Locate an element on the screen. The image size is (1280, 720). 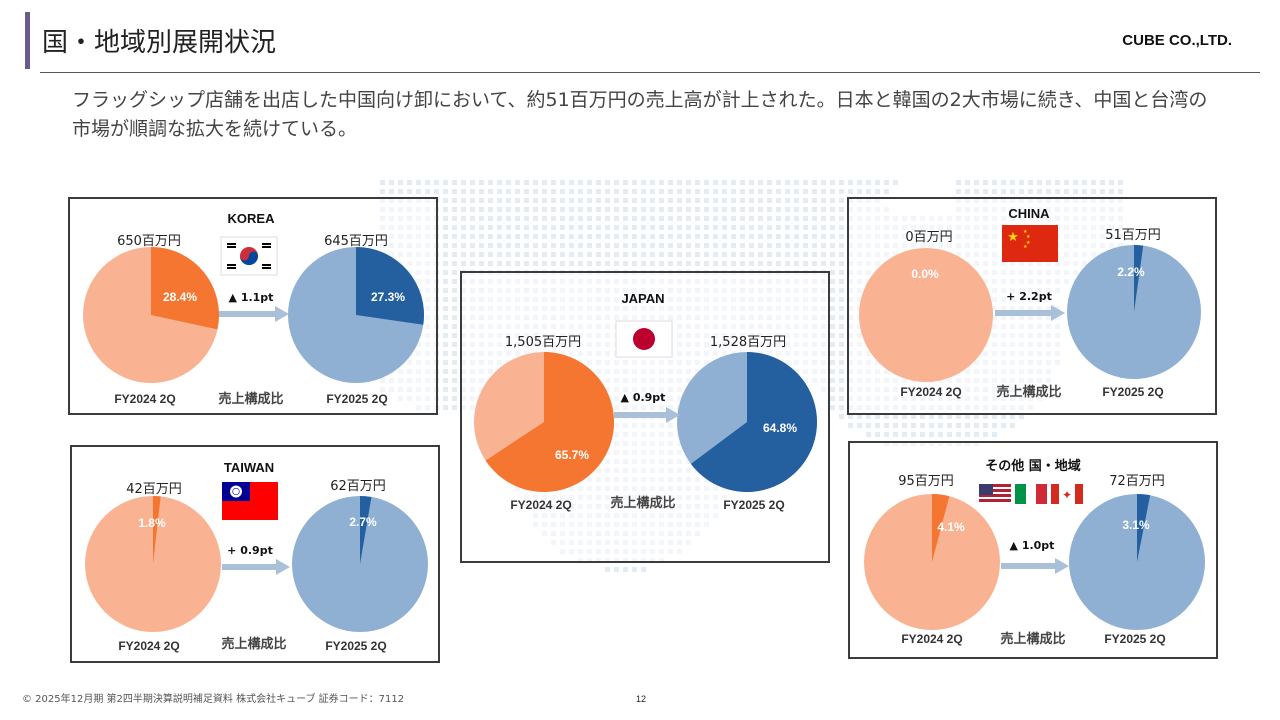
prev-share-label: 0.0% is located at coordinates (925, 274).